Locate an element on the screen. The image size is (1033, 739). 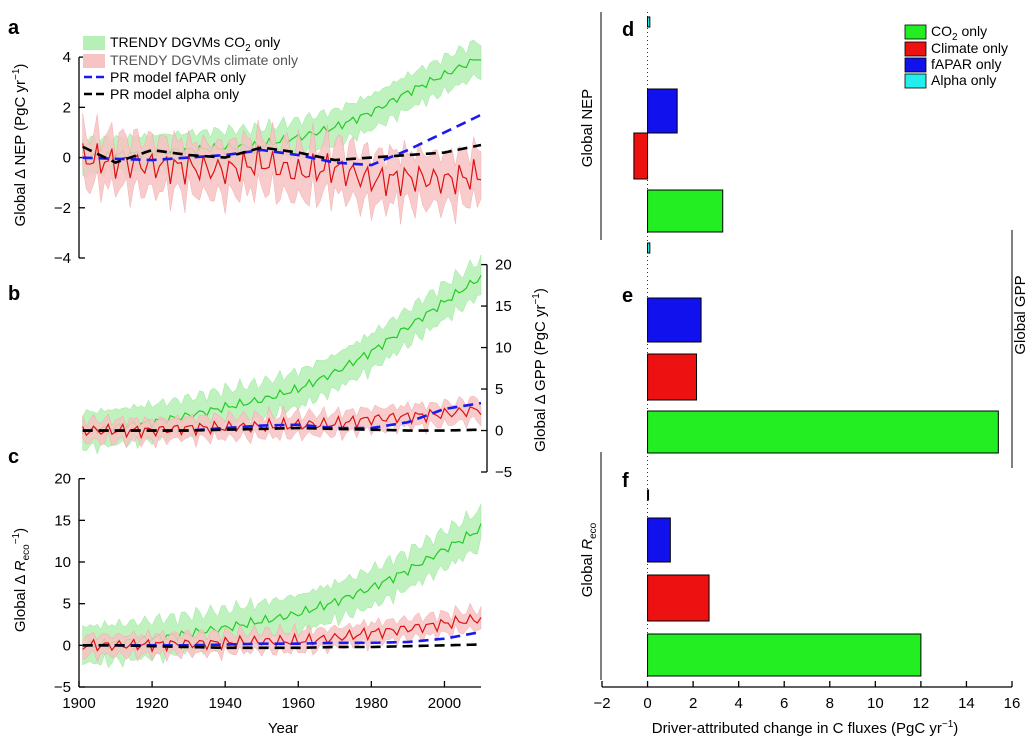
group-label-nep: Global NEP is located at coordinates (587, 128).